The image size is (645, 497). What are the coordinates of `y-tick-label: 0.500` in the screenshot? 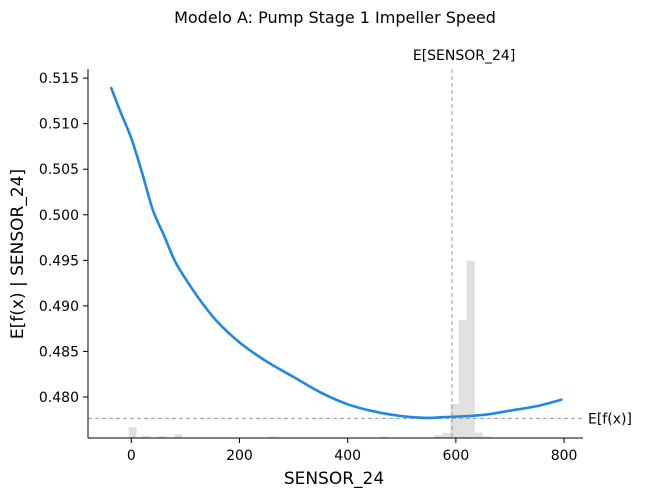 It's located at (59, 216).